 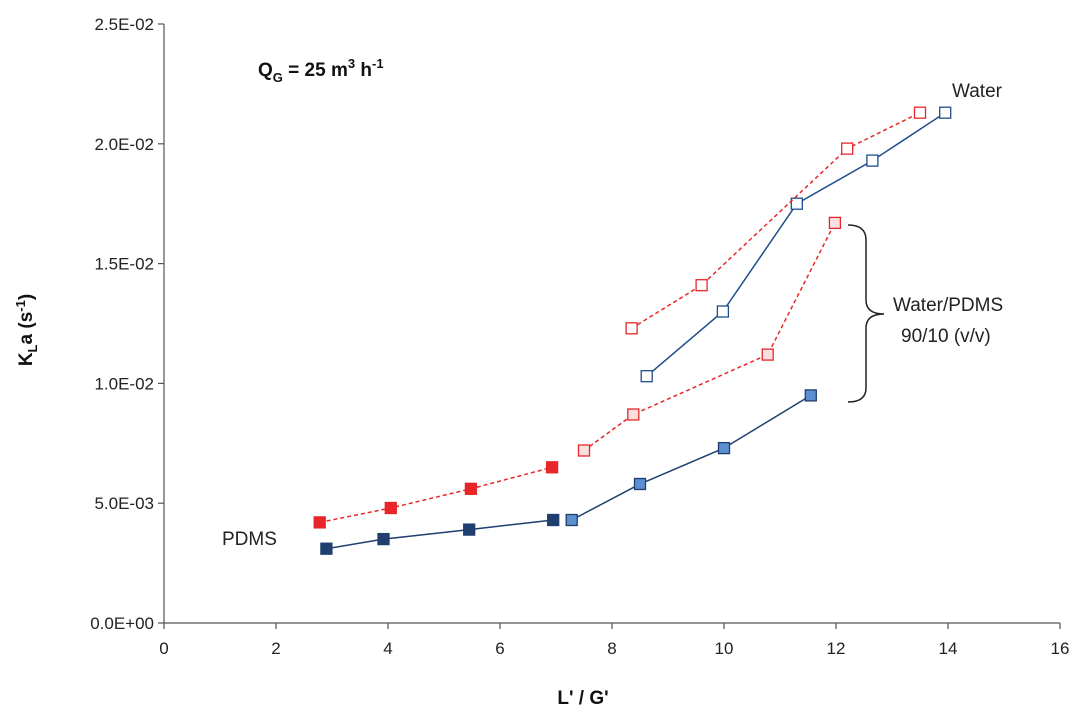 What do you see at coordinates (946, 336) in the screenshot?
I see `mix-annotation-line2: 90/10 (v/v)` at bounding box center [946, 336].